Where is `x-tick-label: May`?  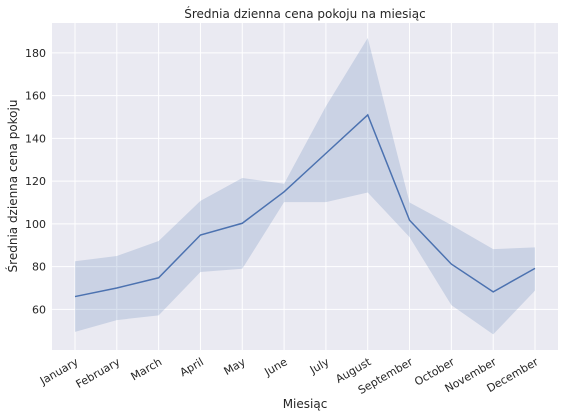 x-tick-label: May is located at coordinates (235, 366).